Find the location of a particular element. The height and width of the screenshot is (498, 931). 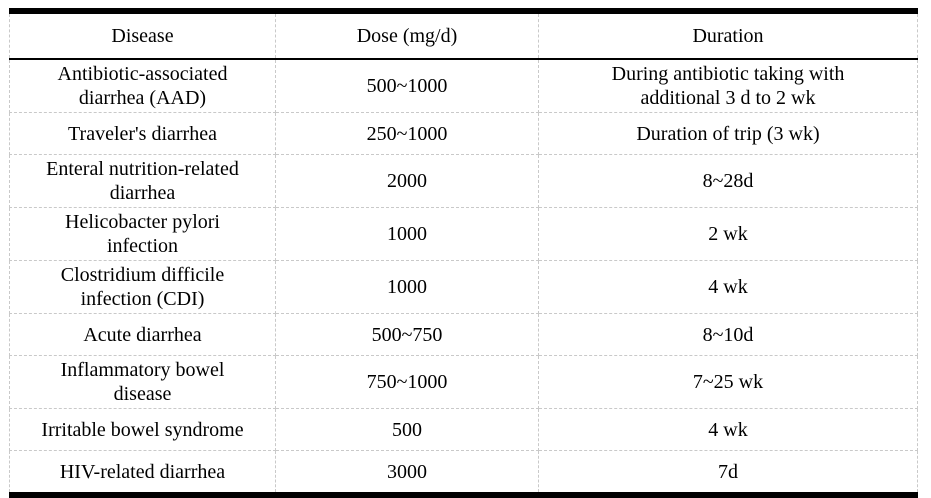

table-row: Helicobacter pylori infection 1000 2 wk is located at coordinates (463, 234).